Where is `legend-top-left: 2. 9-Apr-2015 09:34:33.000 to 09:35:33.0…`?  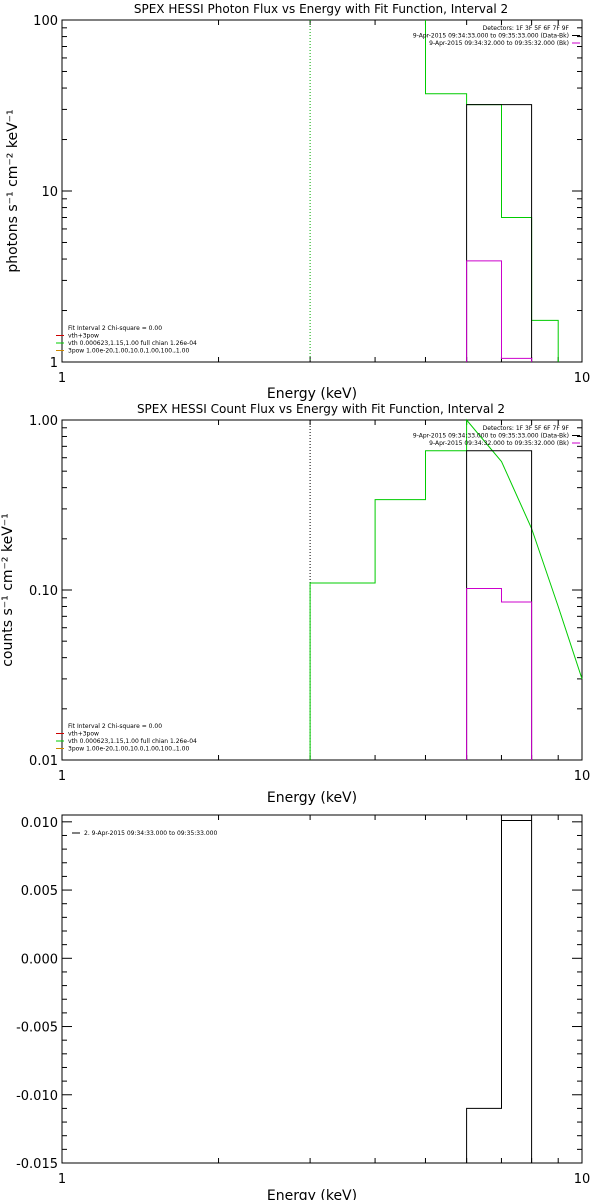
legend-top-left: 2. 9-Apr-2015 09:34:33.000 to 09:35:33.0… is located at coordinates (144, 833).